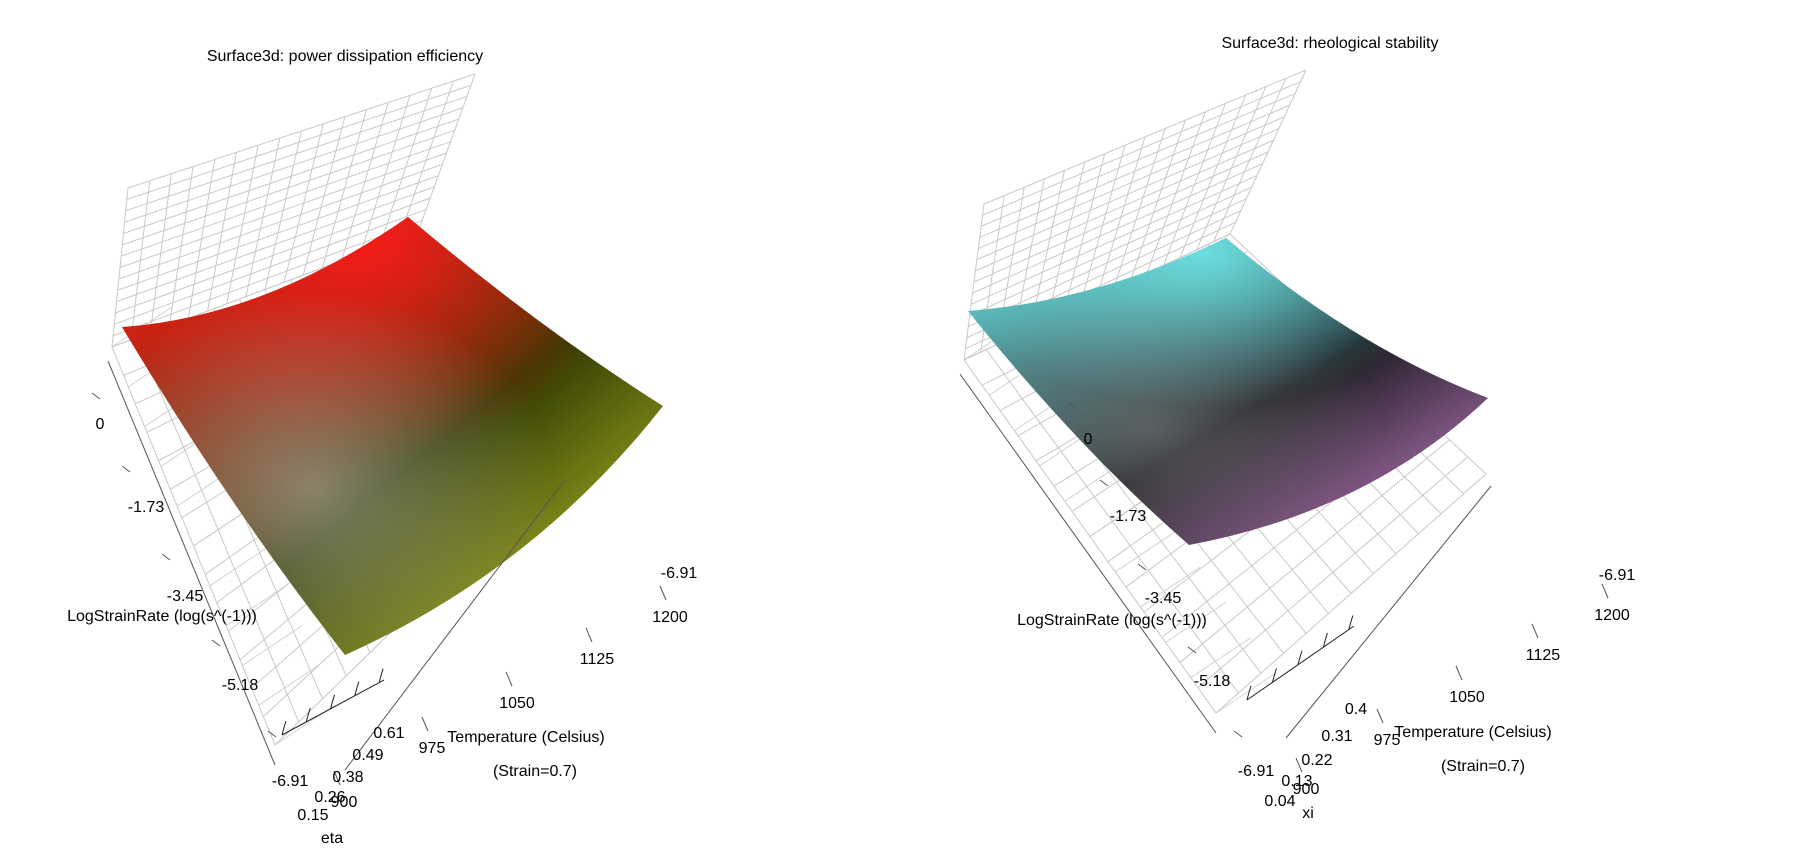  What do you see at coordinates (1088, 553) in the screenshot?
I see `y-axis-line` at bounding box center [1088, 553].